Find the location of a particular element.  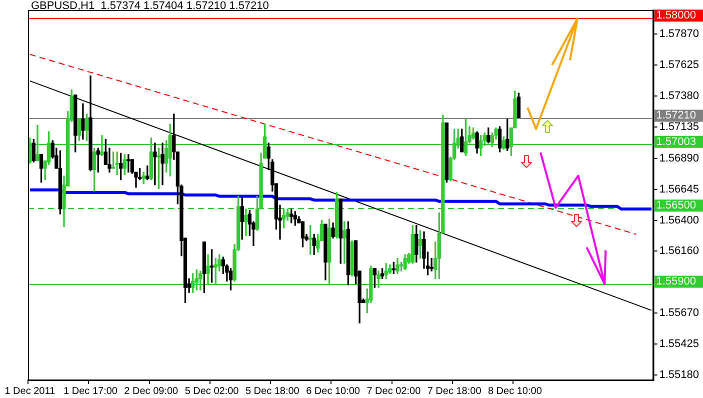

y-tick-label: 1.57380 is located at coordinates (679, 96).